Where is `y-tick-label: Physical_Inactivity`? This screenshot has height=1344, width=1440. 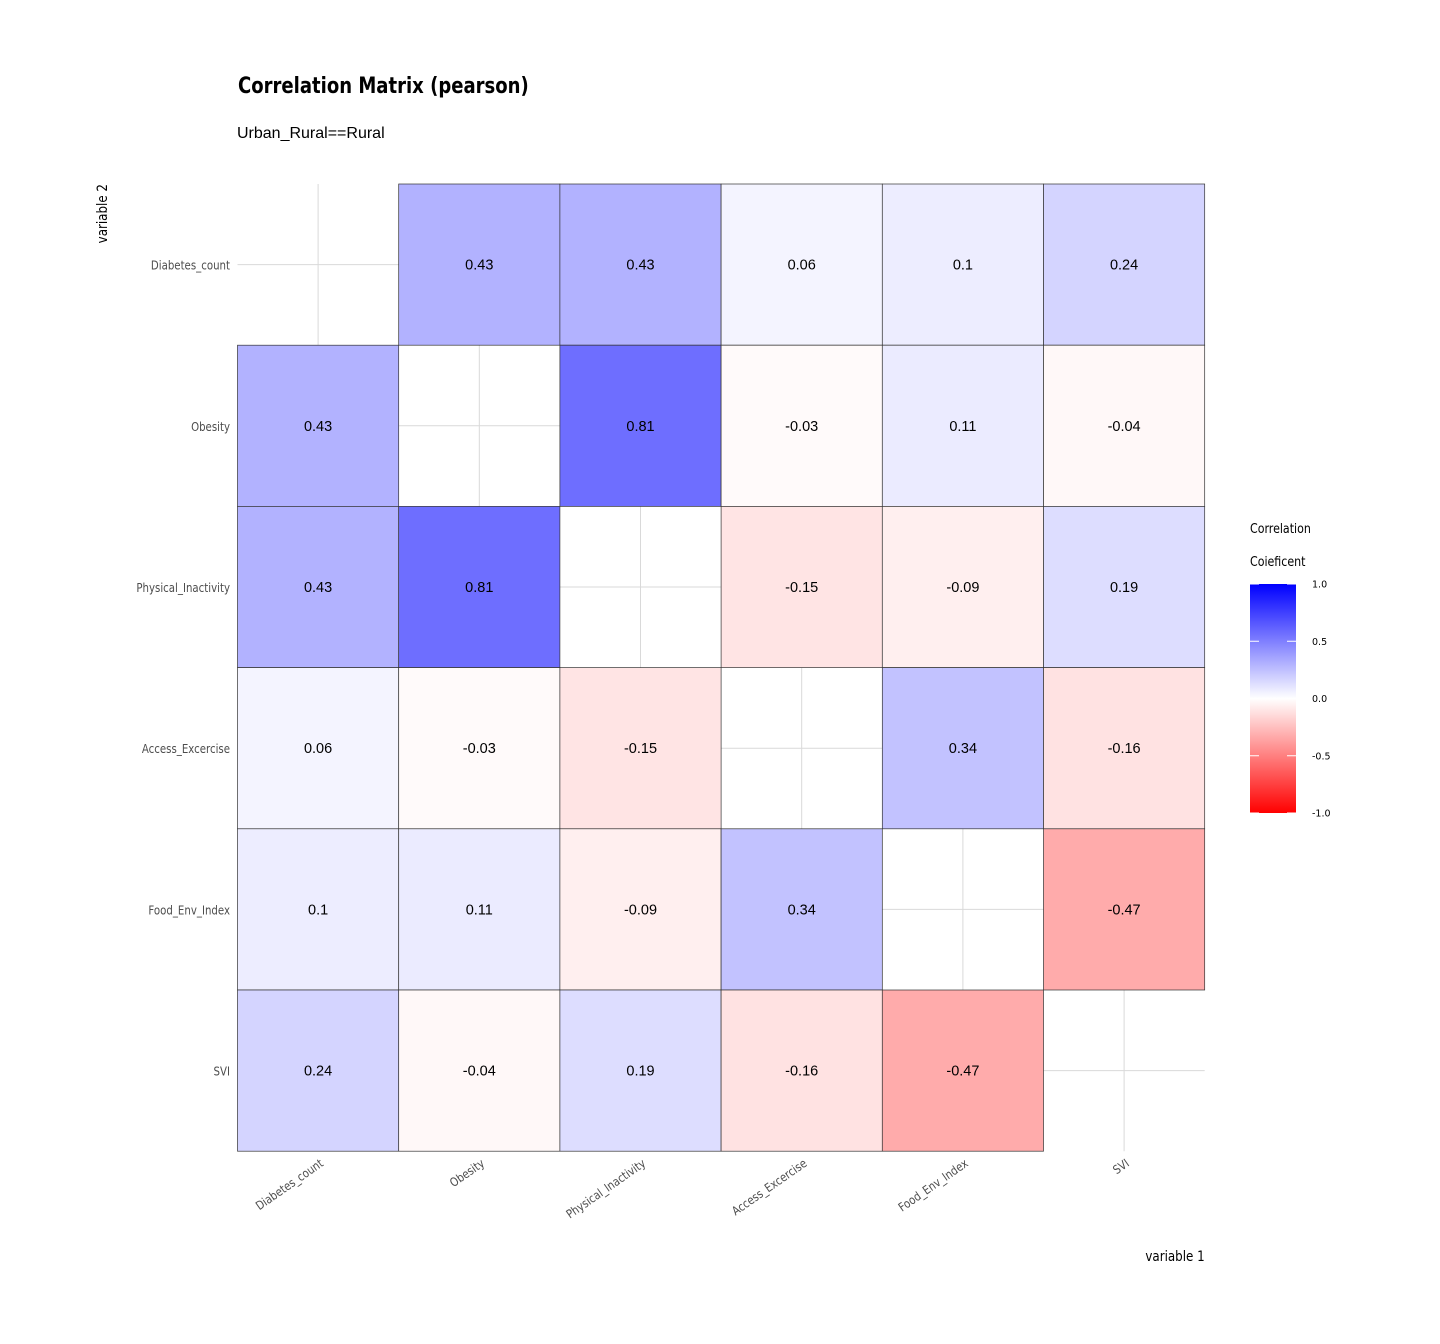 y-tick-label: Physical_Inactivity is located at coordinates (183, 588).